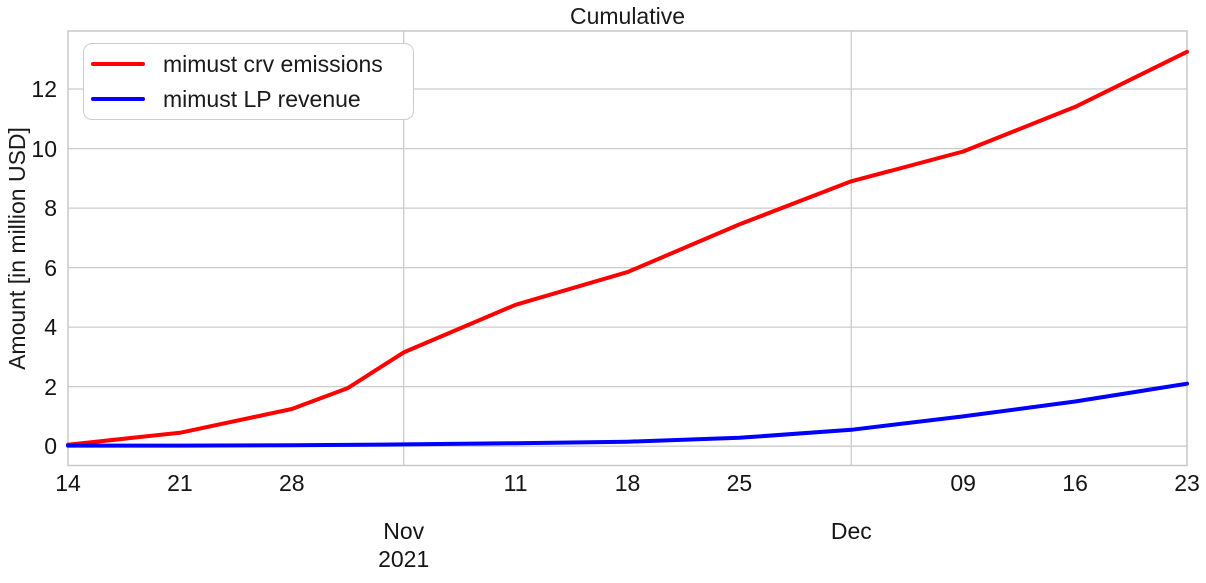 Image resolution: width=1206 pixels, height=583 pixels. I want to click on x-tick-label: 16, so click(1075, 483).